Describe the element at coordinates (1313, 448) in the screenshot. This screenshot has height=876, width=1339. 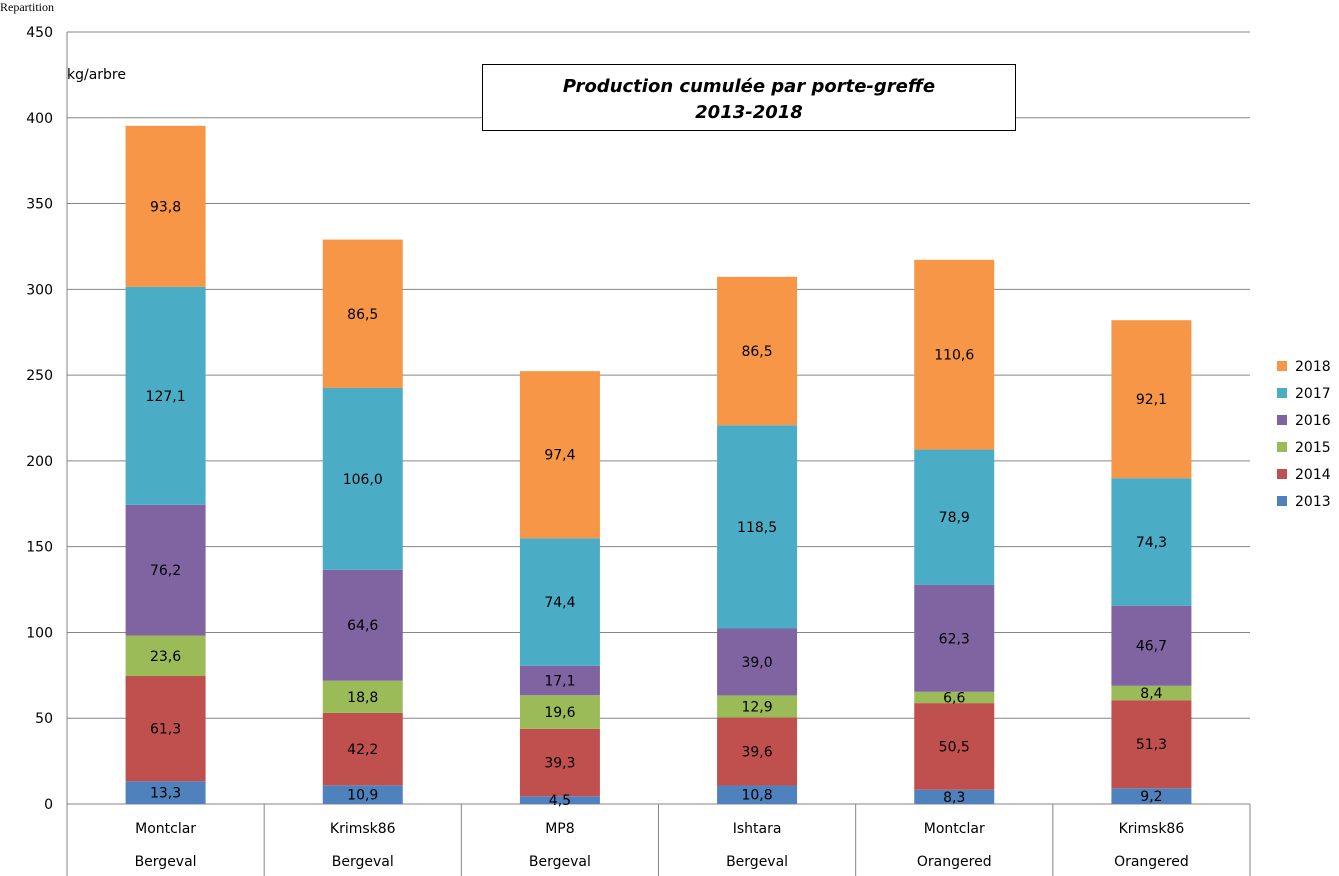
I see `legend-label-2015: 2015` at that location.